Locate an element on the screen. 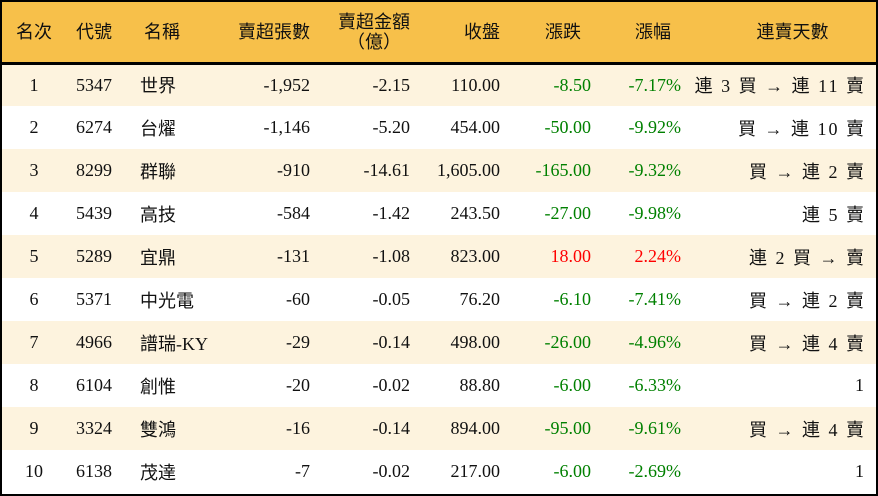 This screenshot has width=878, height=496. cell-code: 6138 is located at coordinates (94, 471).